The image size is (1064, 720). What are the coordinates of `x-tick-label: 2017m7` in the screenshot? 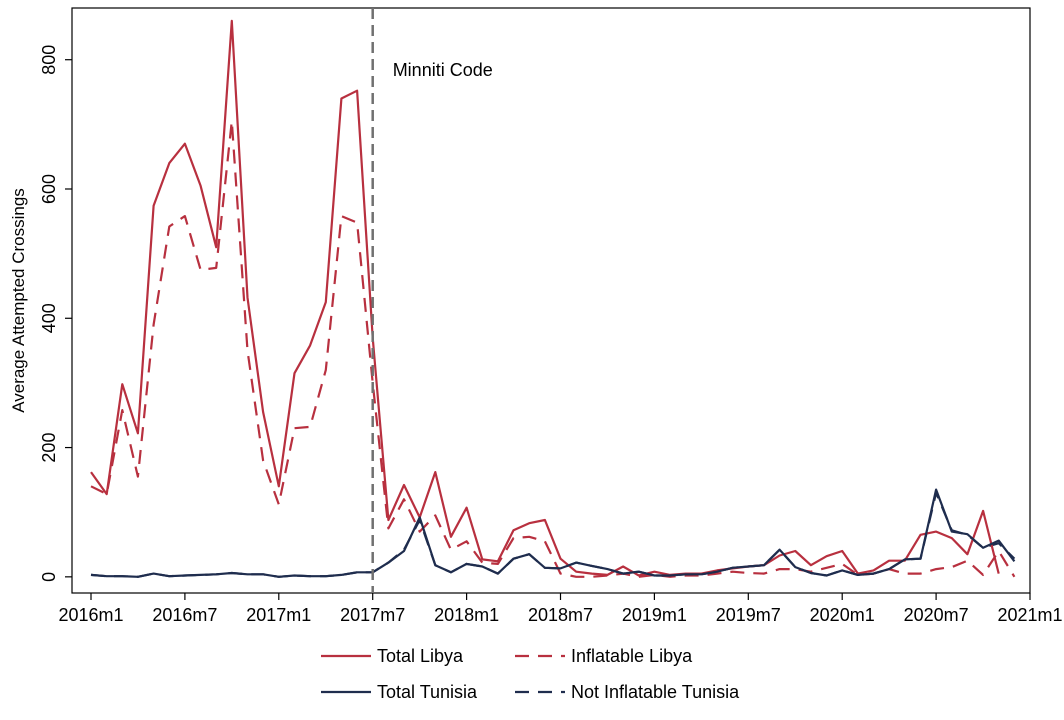 It's located at (372, 615).